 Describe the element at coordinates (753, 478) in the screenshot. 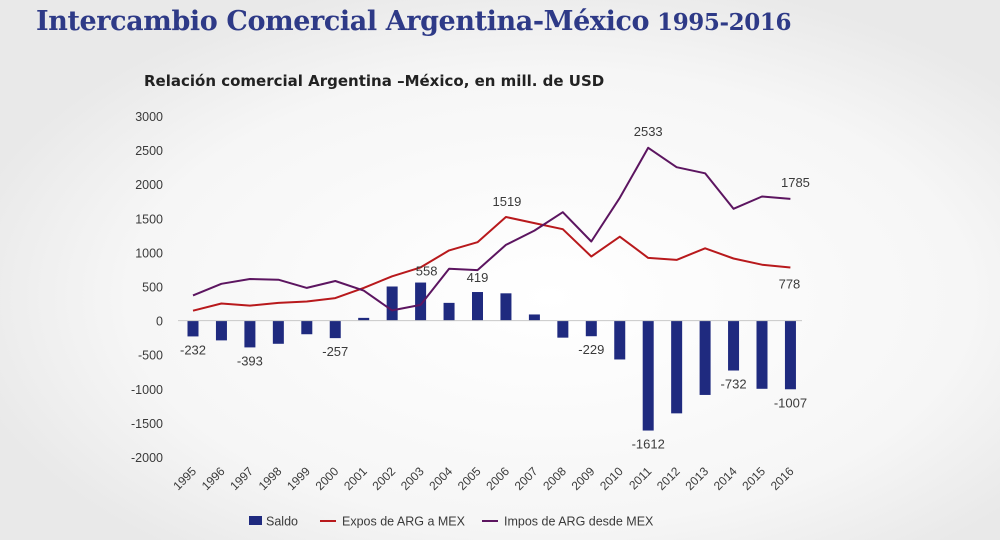

I see `x-tick-label: 2015` at that location.